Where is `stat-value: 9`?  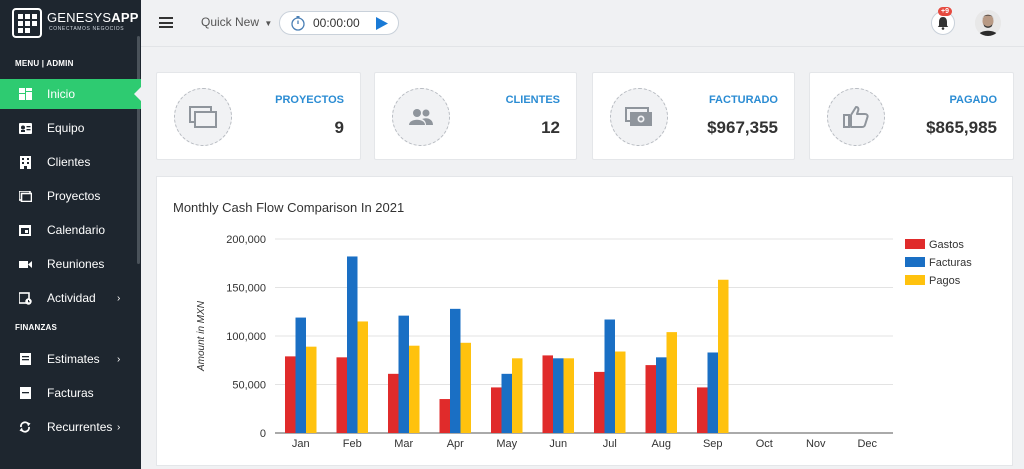 stat-value: 9 is located at coordinates (339, 127).